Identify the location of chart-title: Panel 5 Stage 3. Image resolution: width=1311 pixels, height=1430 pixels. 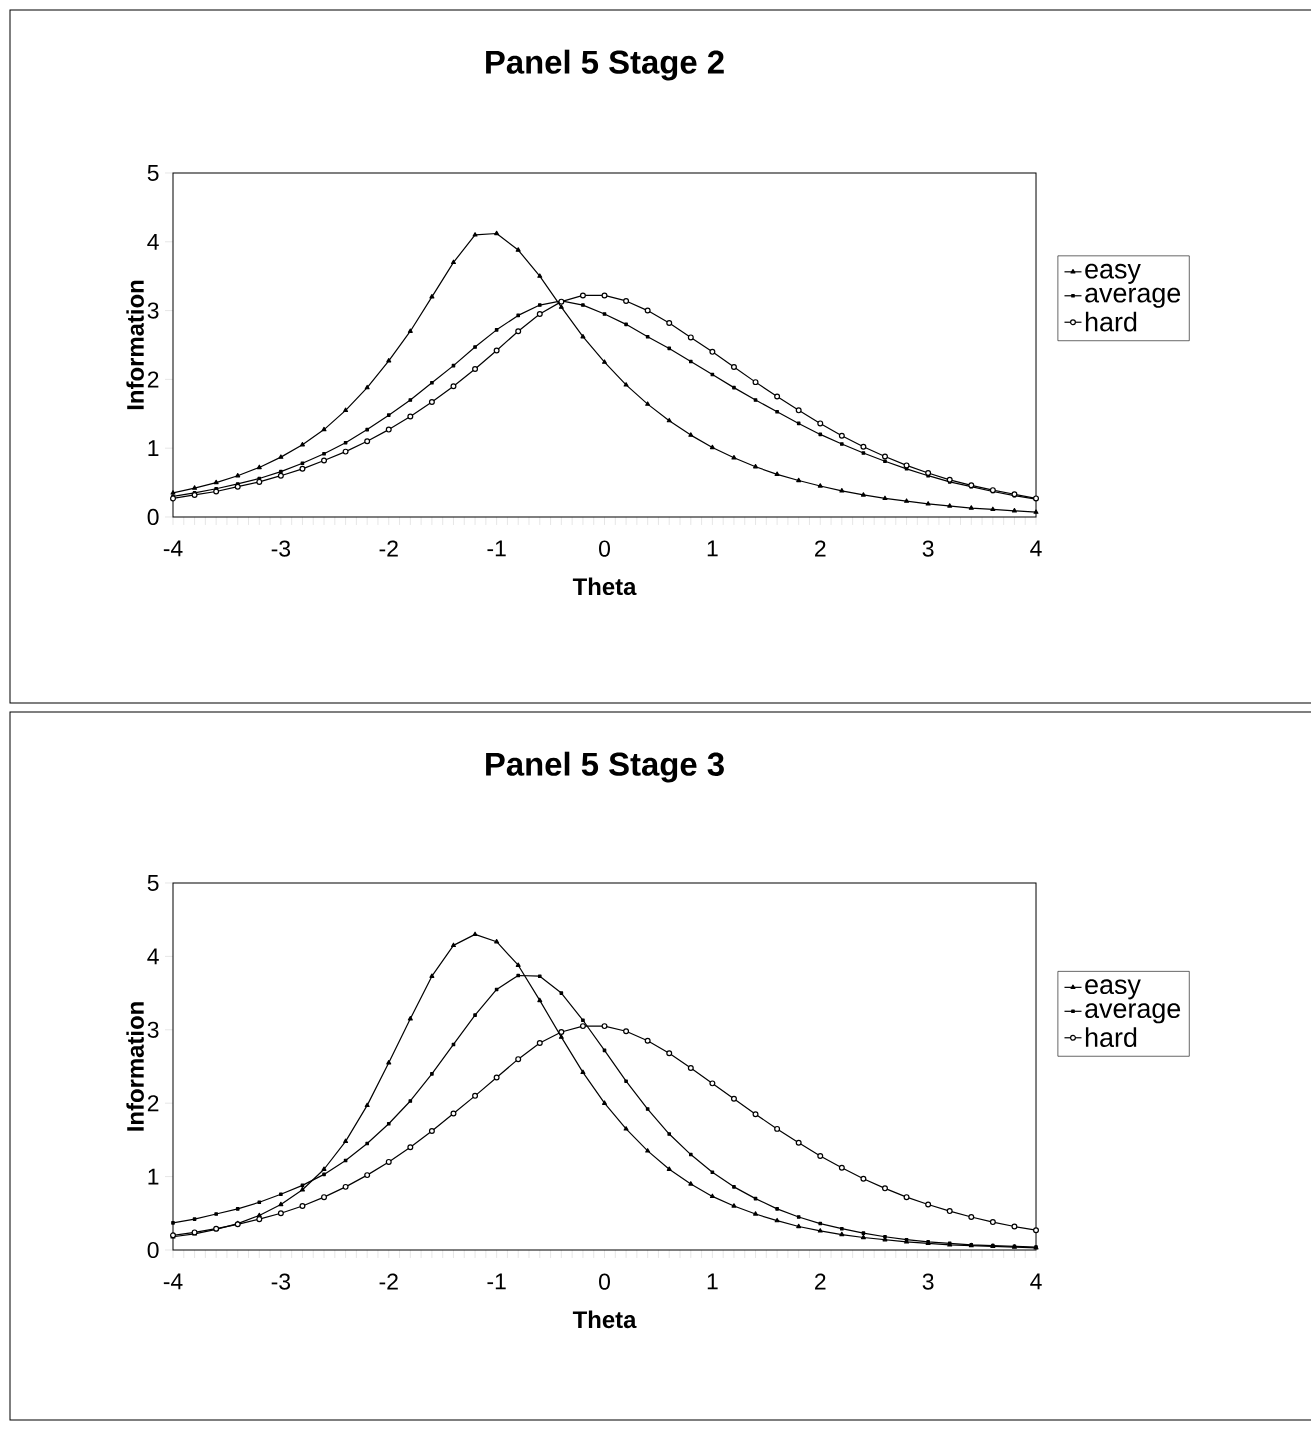
(605, 767).